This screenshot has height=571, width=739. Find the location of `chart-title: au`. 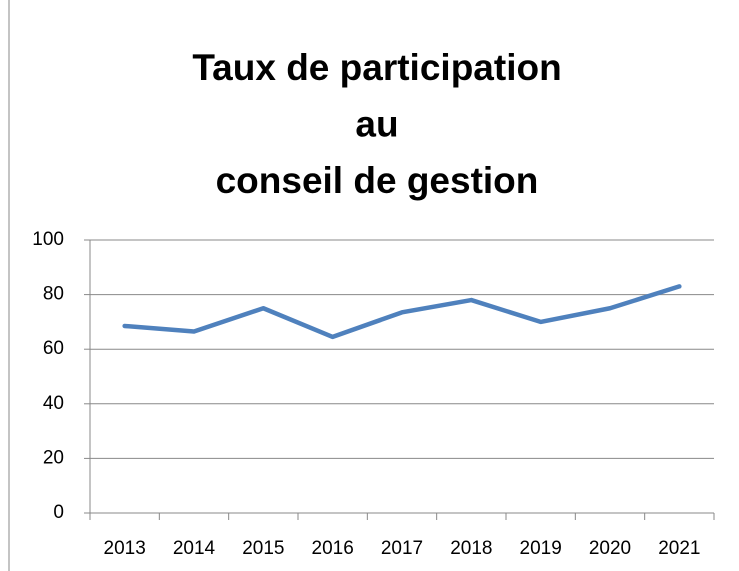

chart-title: au is located at coordinates (376, 123).